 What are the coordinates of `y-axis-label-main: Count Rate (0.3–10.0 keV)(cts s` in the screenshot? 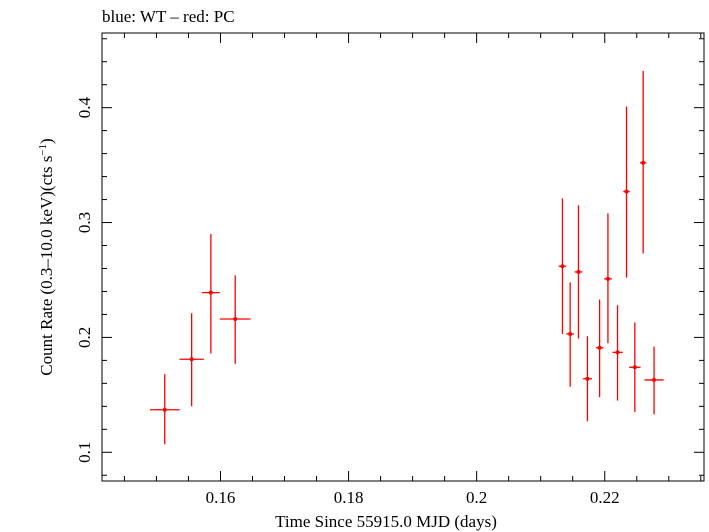 It's located at (46, 266).